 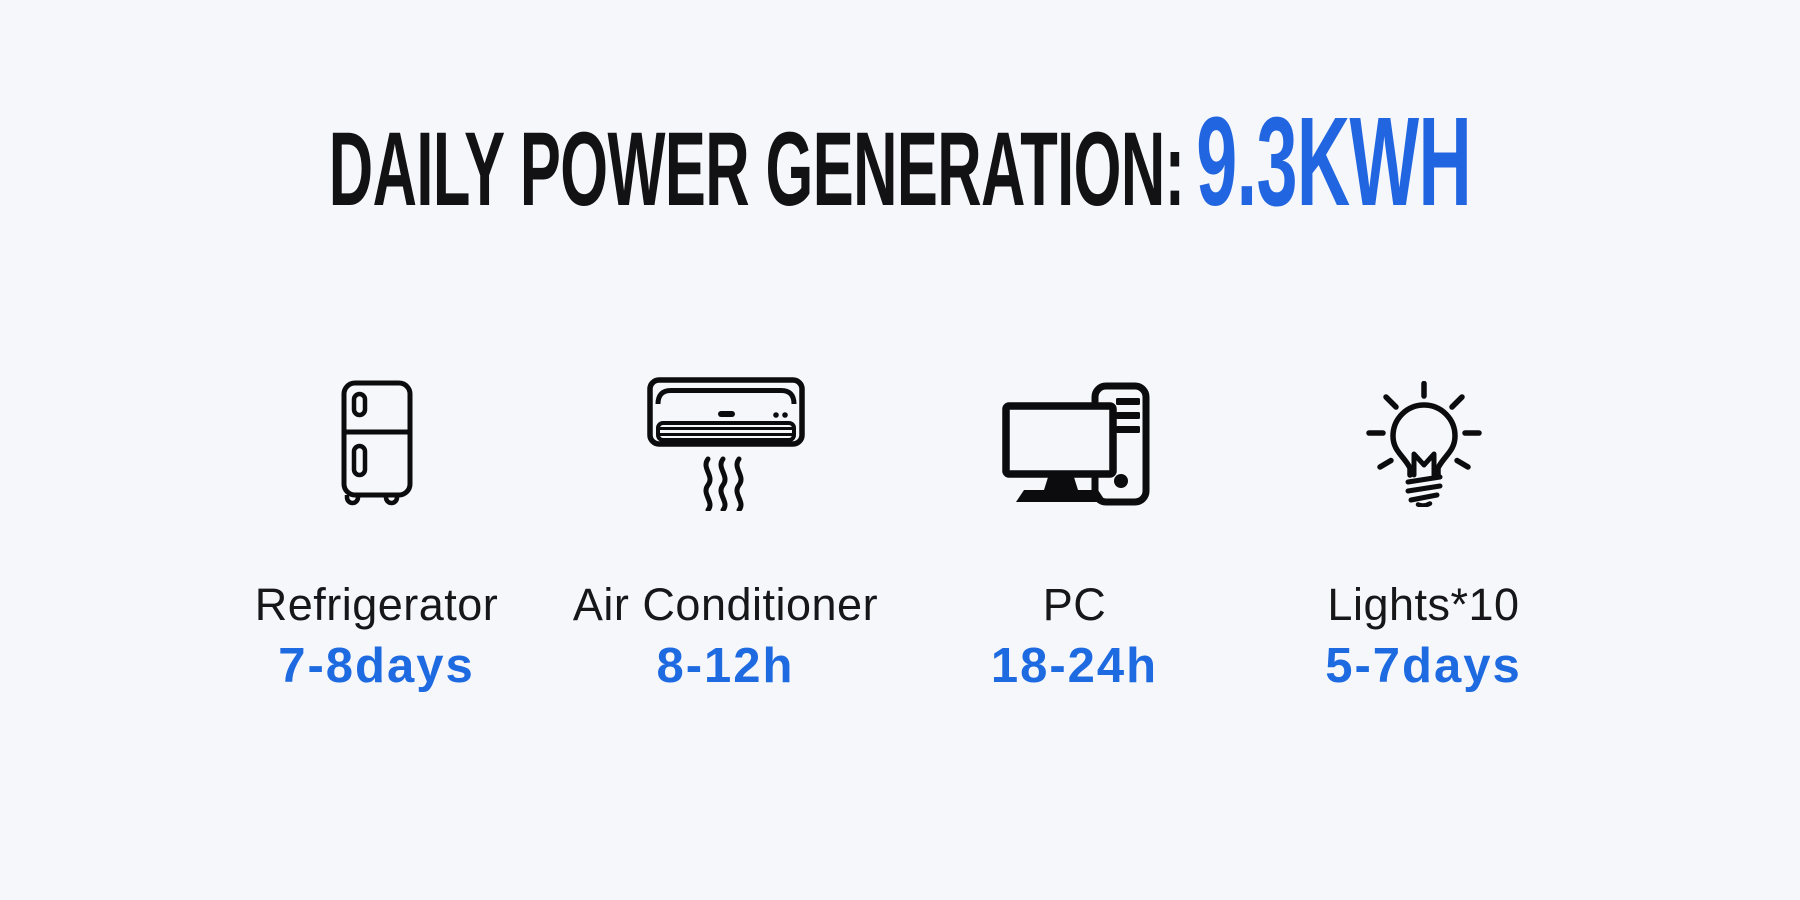 What do you see at coordinates (756, 170) in the screenshot?
I see `title-text: DAILY POWER GENERATION:` at bounding box center [756, 170].